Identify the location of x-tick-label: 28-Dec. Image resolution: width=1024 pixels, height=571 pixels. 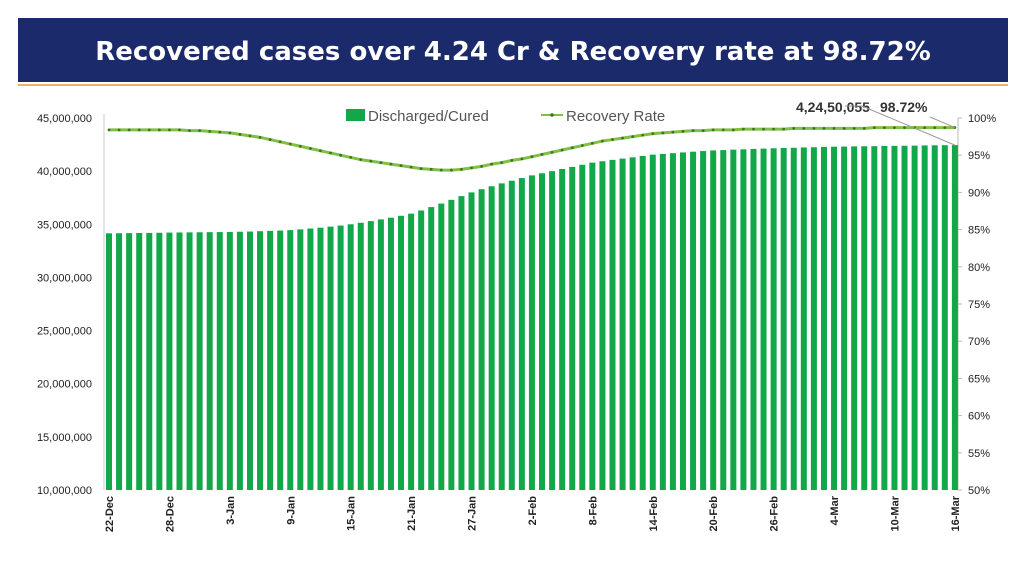
(170, 514).